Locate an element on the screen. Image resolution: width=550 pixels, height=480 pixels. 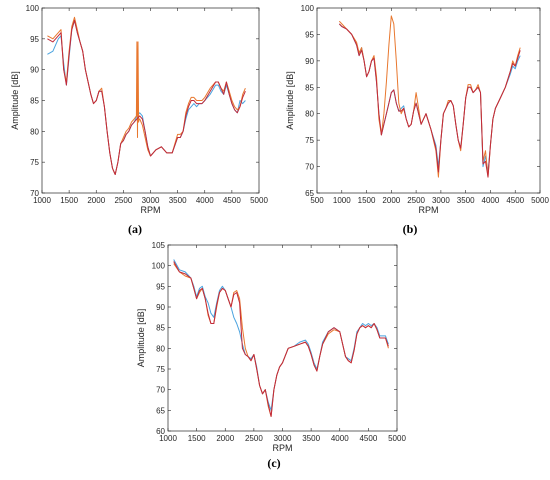
y-tick-label: 60 is located at coordinates (160, 431).